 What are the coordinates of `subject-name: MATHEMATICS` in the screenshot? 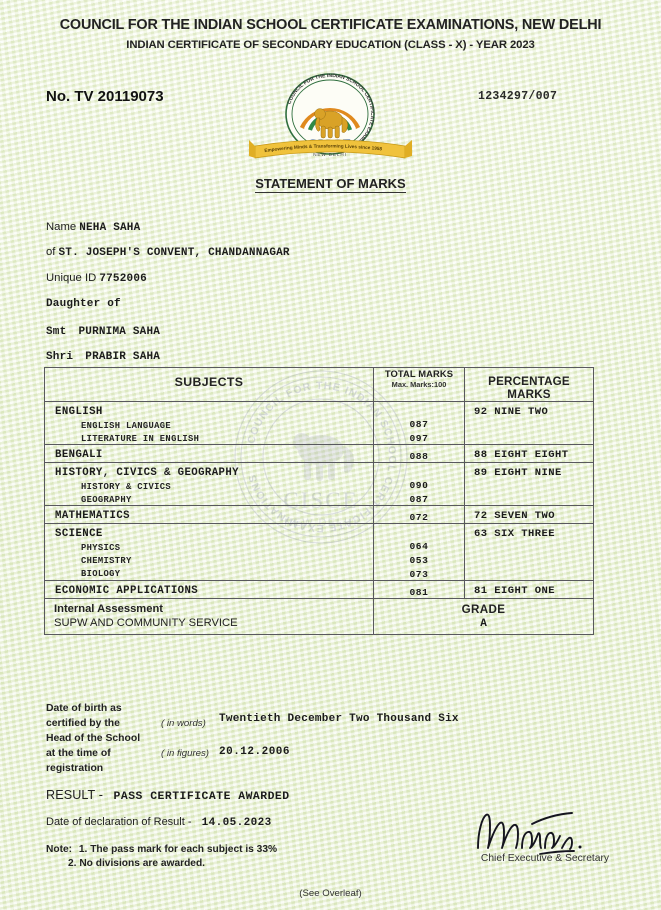 It's located at (92, 516).